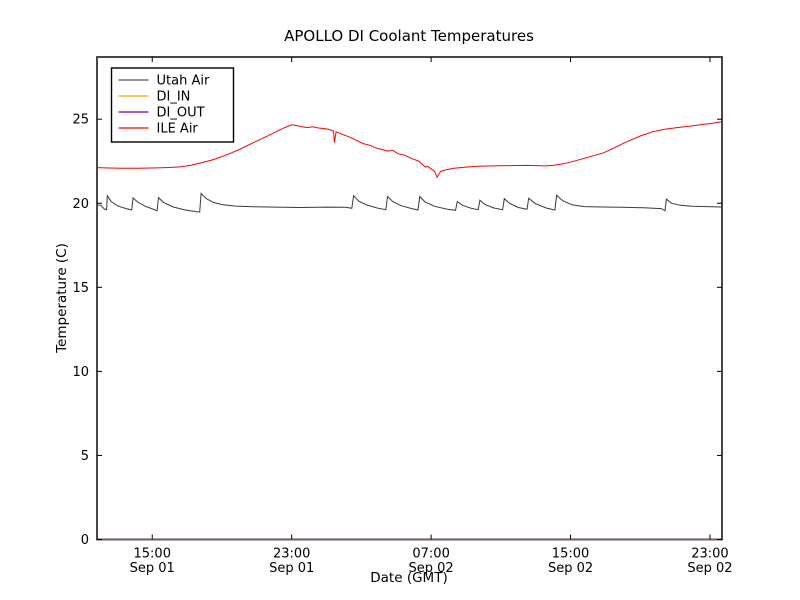  I want to click on legend-label-di-in: DI_IN, so click(174, 97).